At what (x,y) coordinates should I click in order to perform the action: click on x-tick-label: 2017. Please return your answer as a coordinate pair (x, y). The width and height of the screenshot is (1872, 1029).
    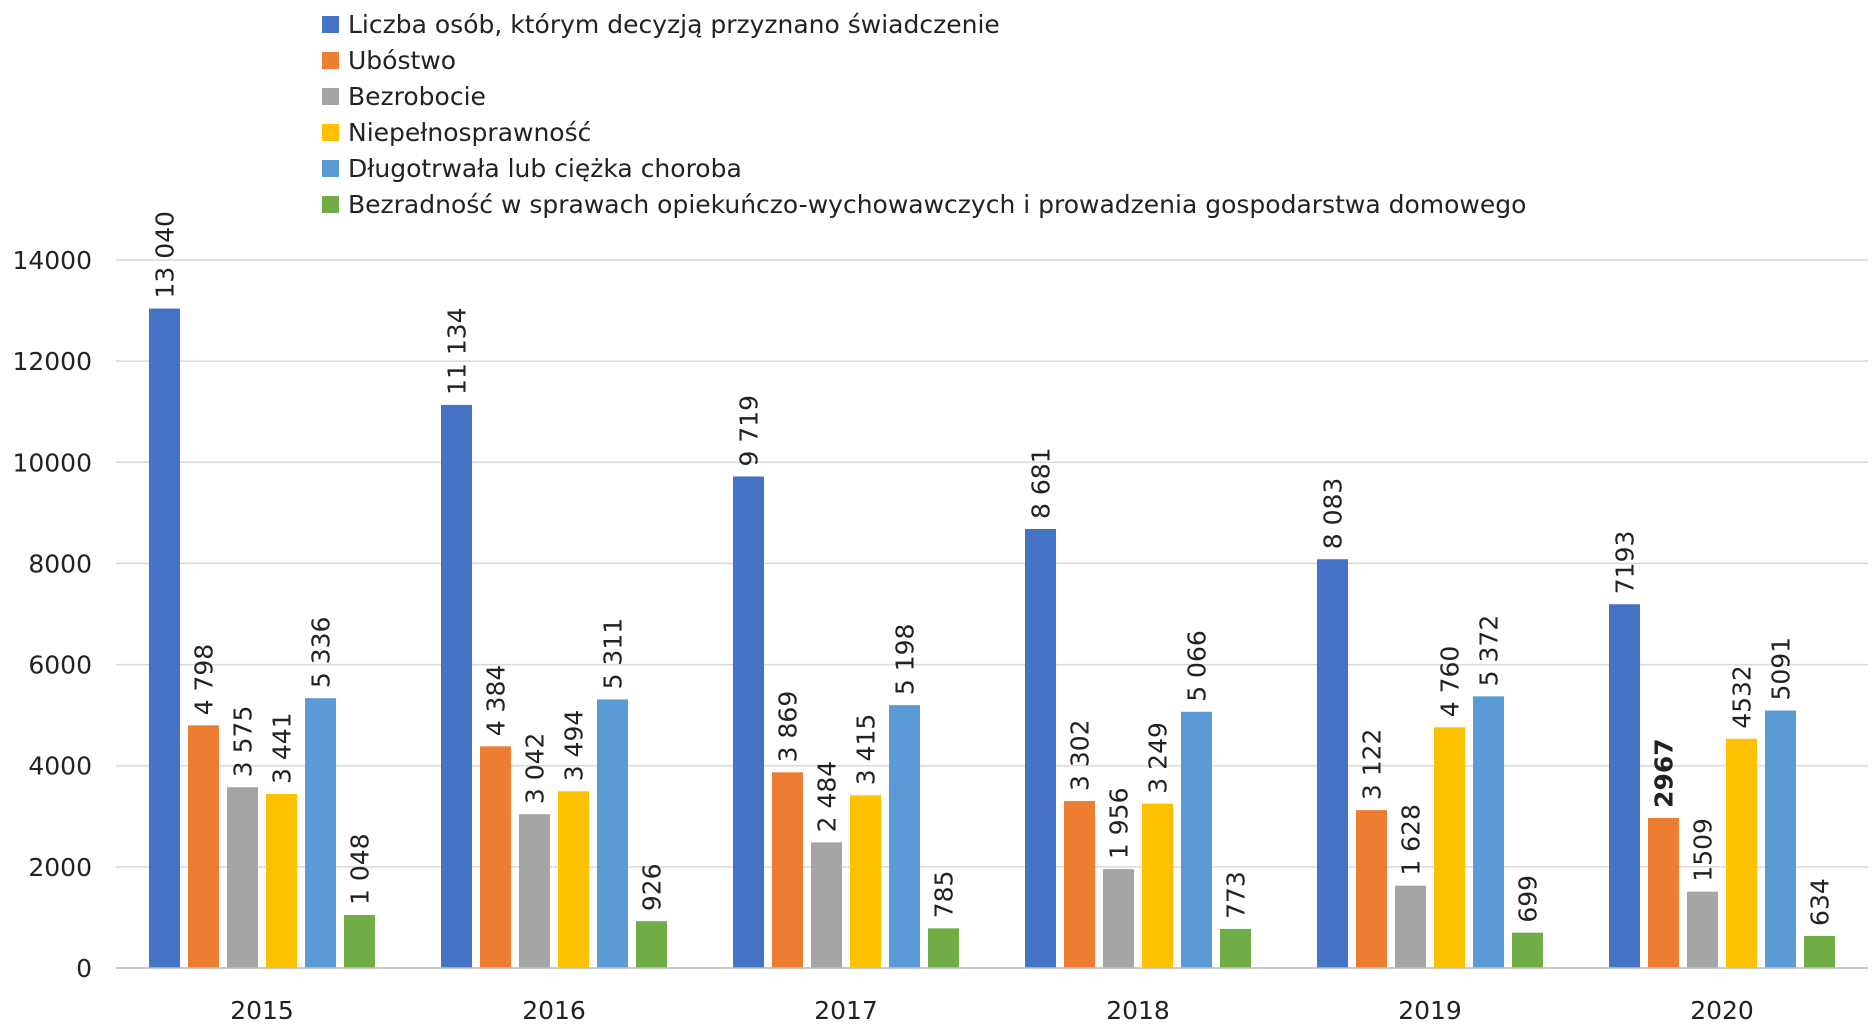
    Looking at the image, I should click on (846, 1010).